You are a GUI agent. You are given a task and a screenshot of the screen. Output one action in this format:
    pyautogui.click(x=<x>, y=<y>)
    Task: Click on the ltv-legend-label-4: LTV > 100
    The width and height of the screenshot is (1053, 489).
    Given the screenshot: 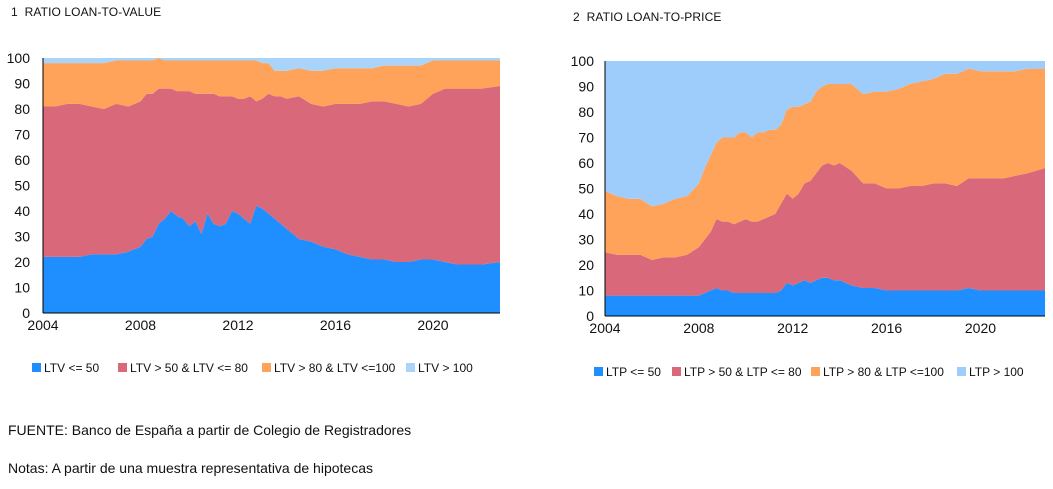 What is the action you would take?
    pyautogui.click(x=445, y=368)
    